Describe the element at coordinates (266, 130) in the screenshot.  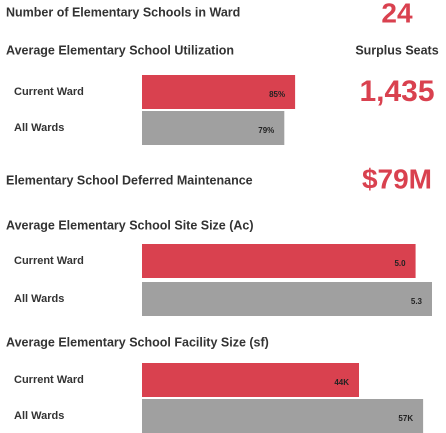
I see `value-label: 79%` at that location.